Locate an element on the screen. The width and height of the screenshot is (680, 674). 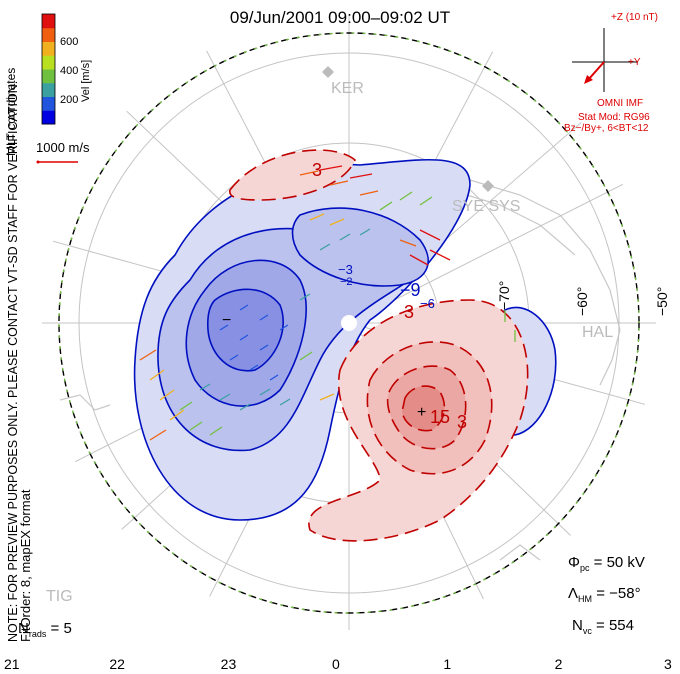
contour-label: −9 is located at coordinates (410, 290).